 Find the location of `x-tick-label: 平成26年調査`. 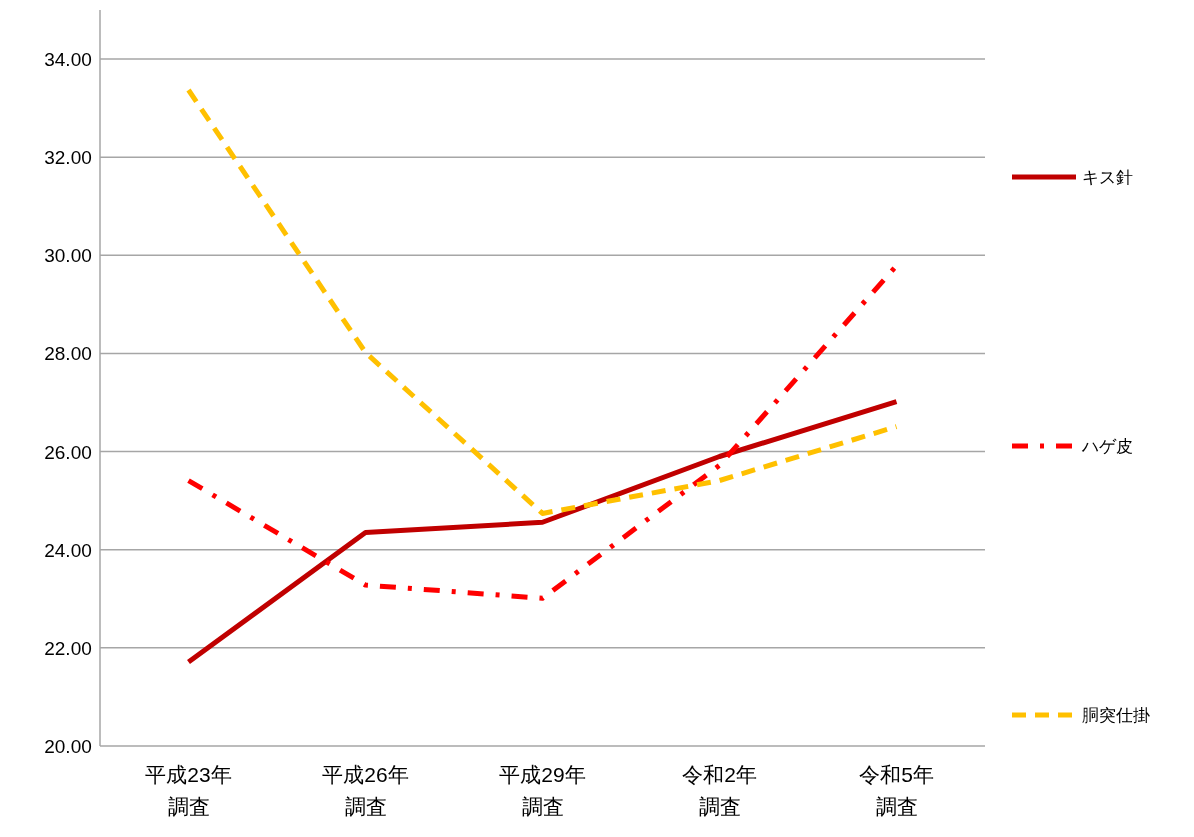

x-tick-label: 平成26年調査 is located at coordinates (365, 790).